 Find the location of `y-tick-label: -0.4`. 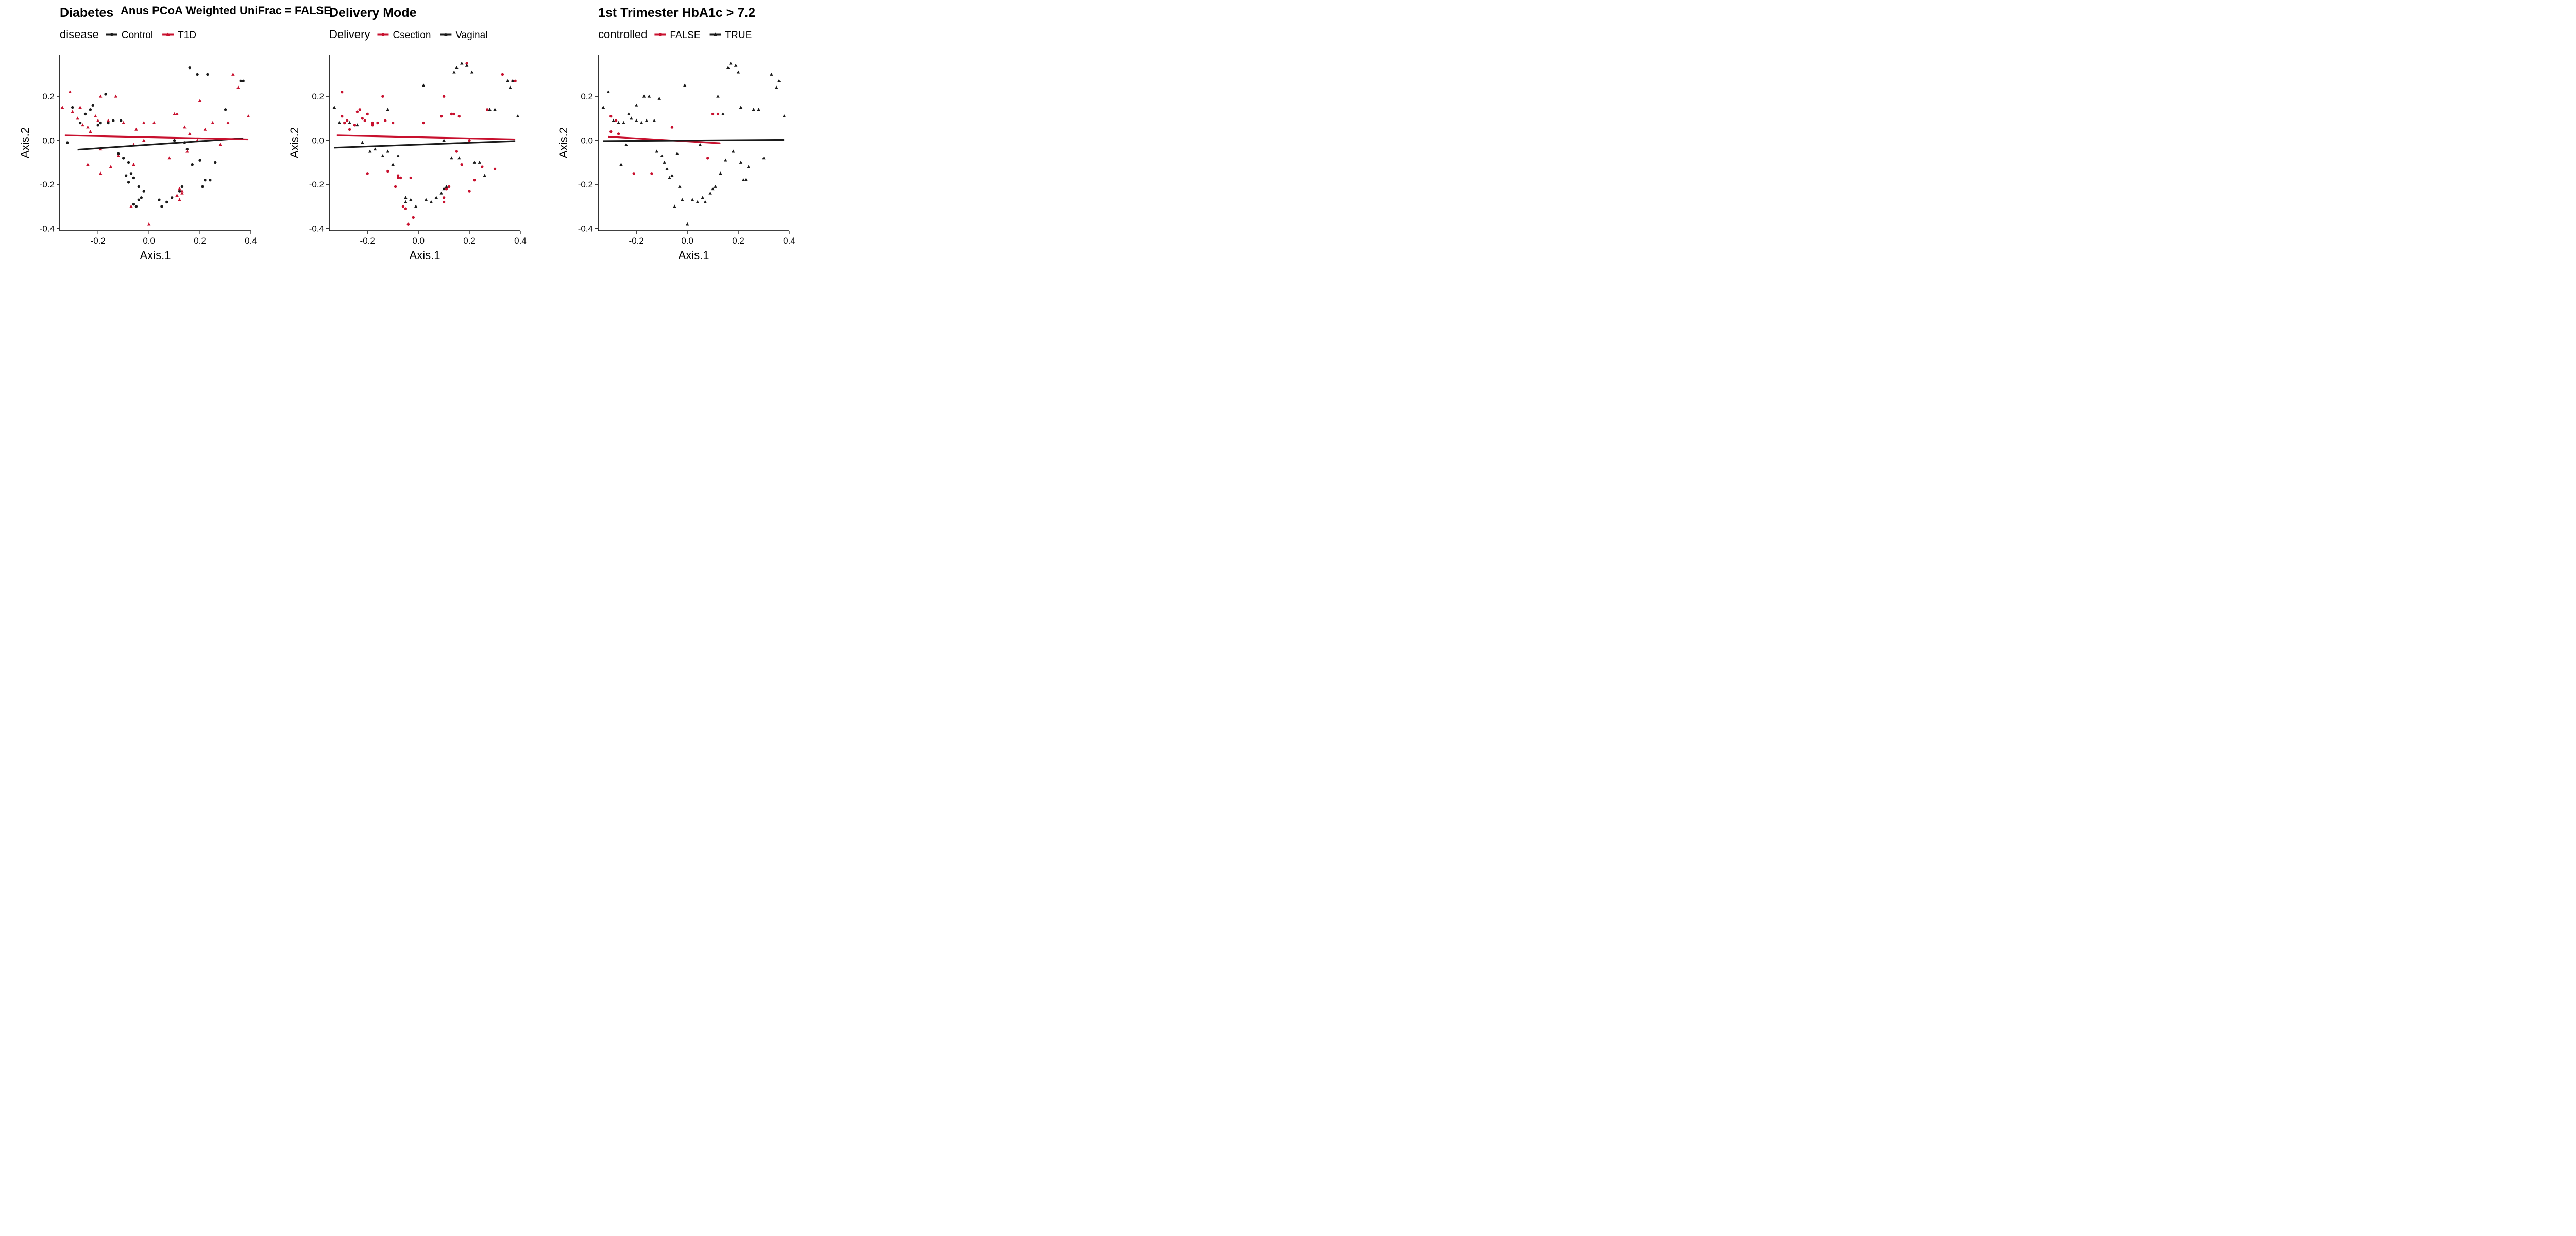

y-tick-label: -0.4 is located at coordinates (316, 229).